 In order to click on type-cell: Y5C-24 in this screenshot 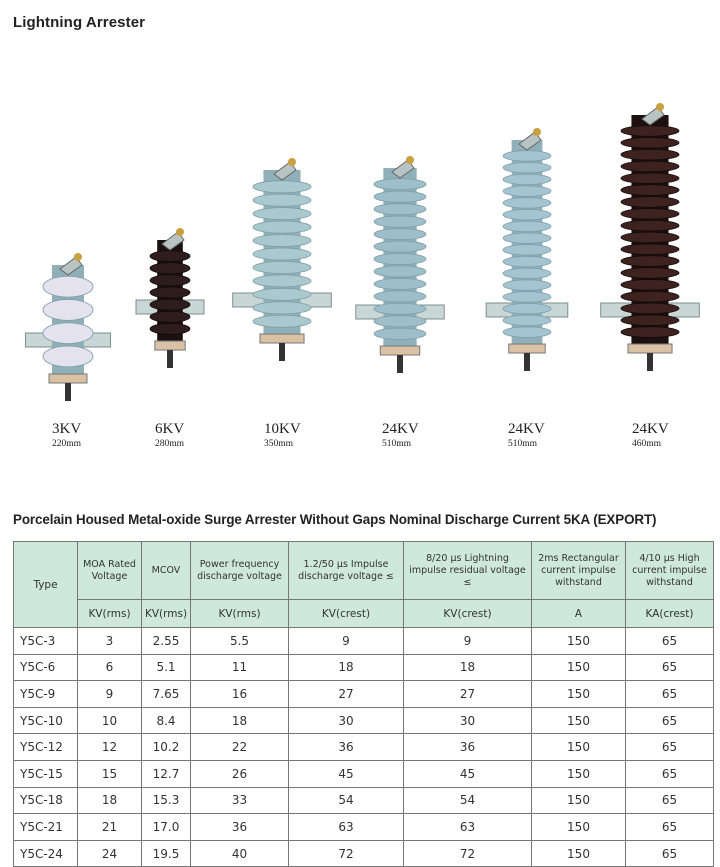, I will do `click(45, 853)`.